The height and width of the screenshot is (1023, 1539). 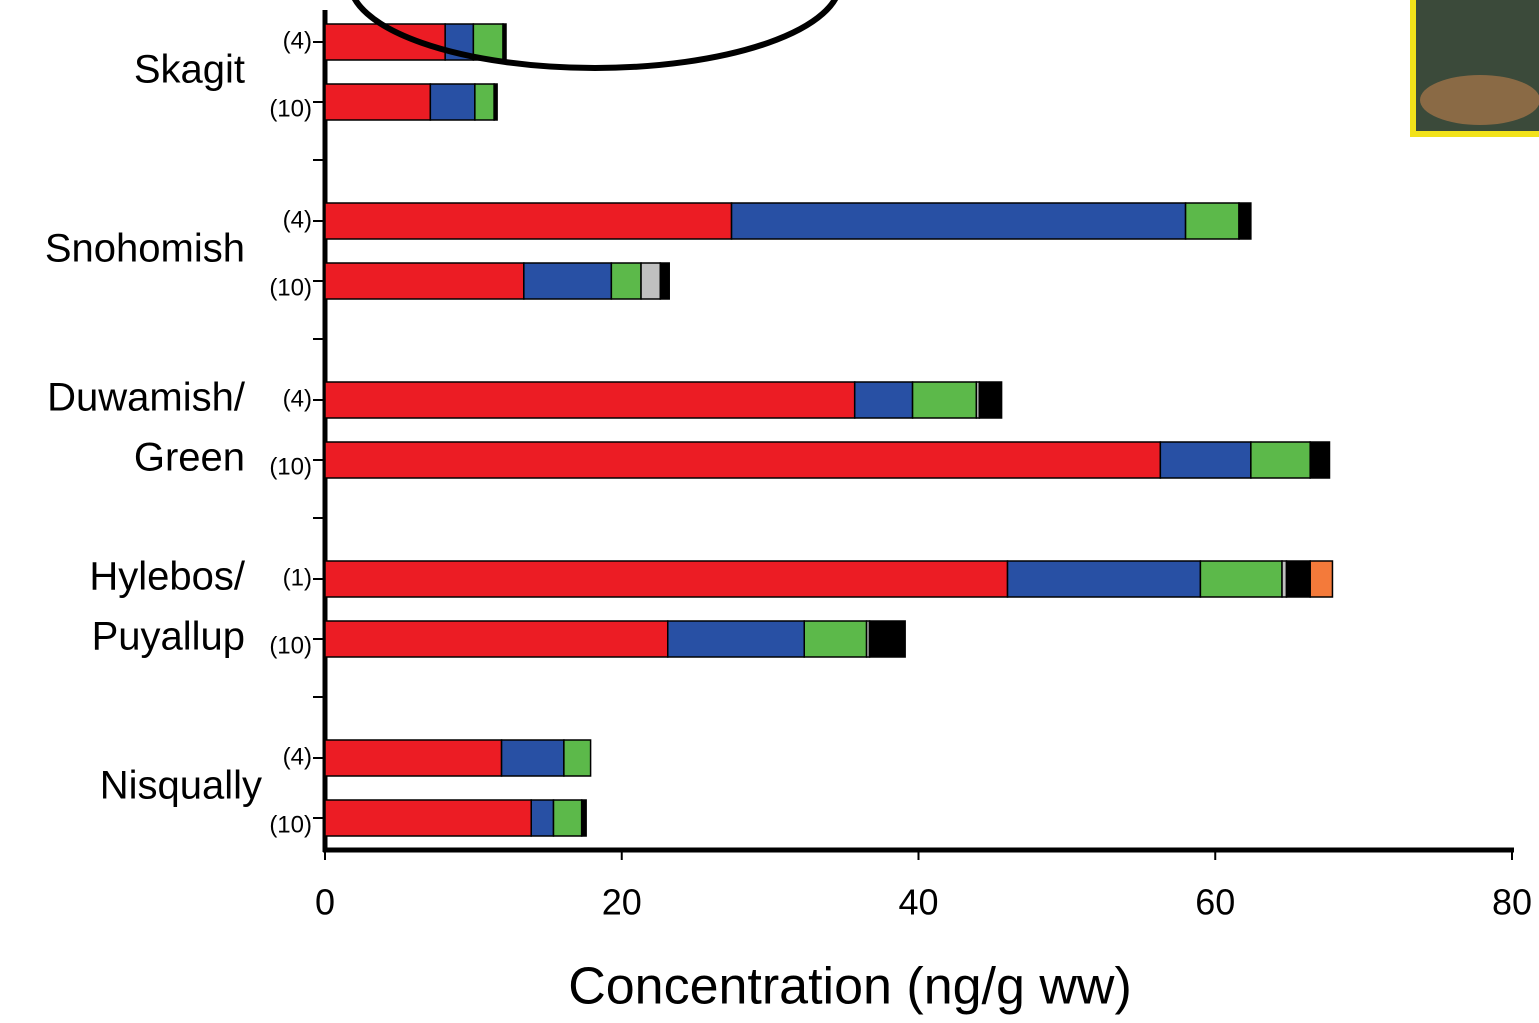 I want to click on group-label: Puyallup, so click(x=168, y=637).